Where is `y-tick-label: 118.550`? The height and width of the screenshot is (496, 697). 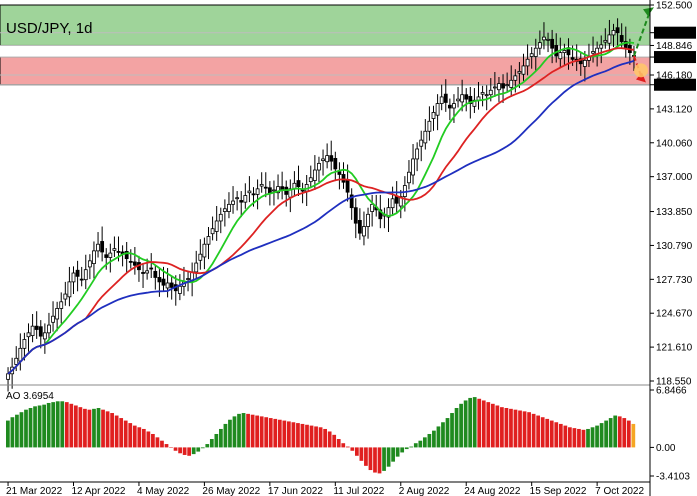
y-tick-label: 118.550 is located at coordinates (674, 382).